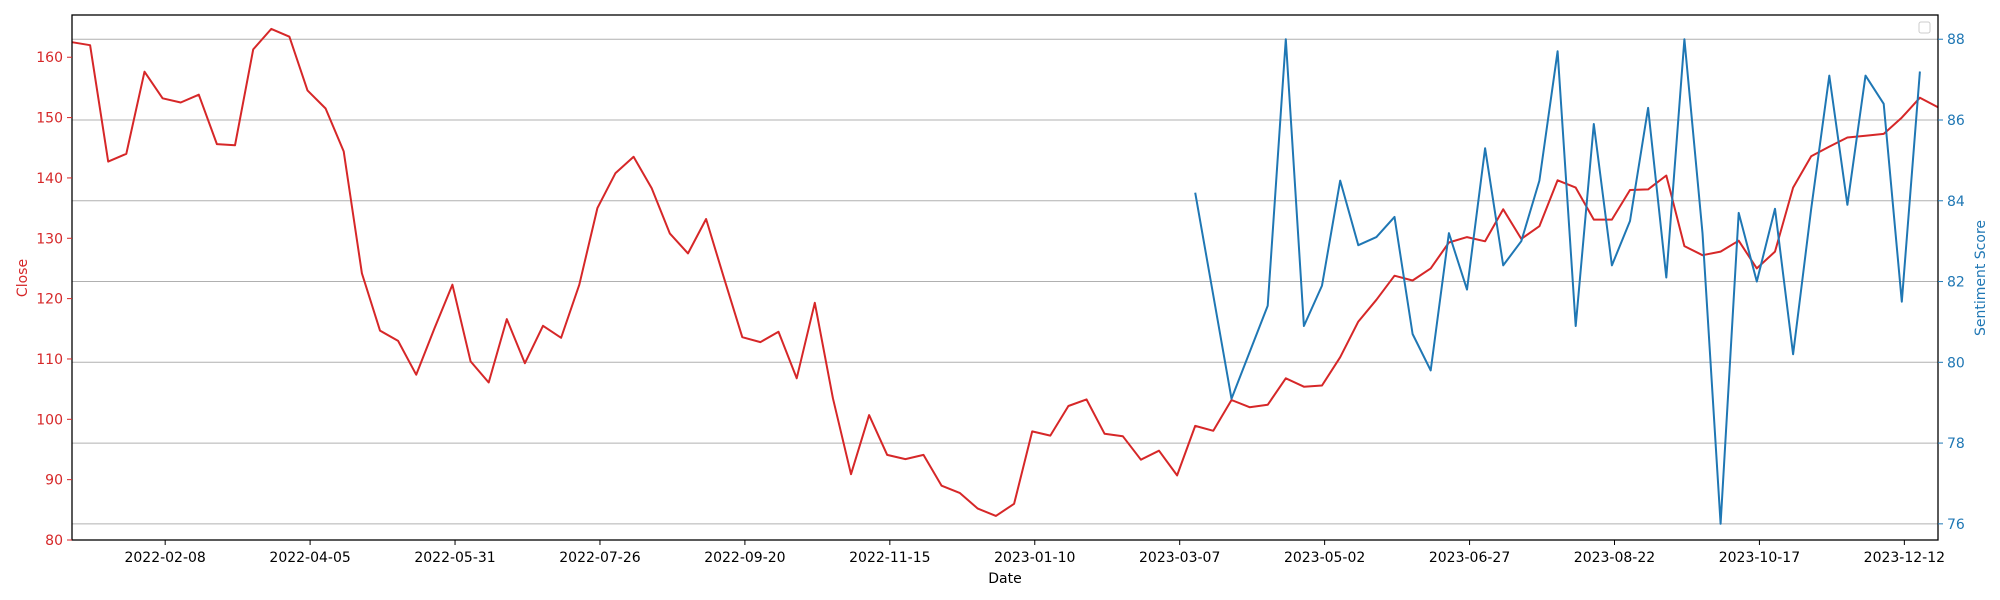  Describe the element at coordinates (1981, 278) in the screenshot. I see `y-axis-right-label: Sentiment Score` at that location.